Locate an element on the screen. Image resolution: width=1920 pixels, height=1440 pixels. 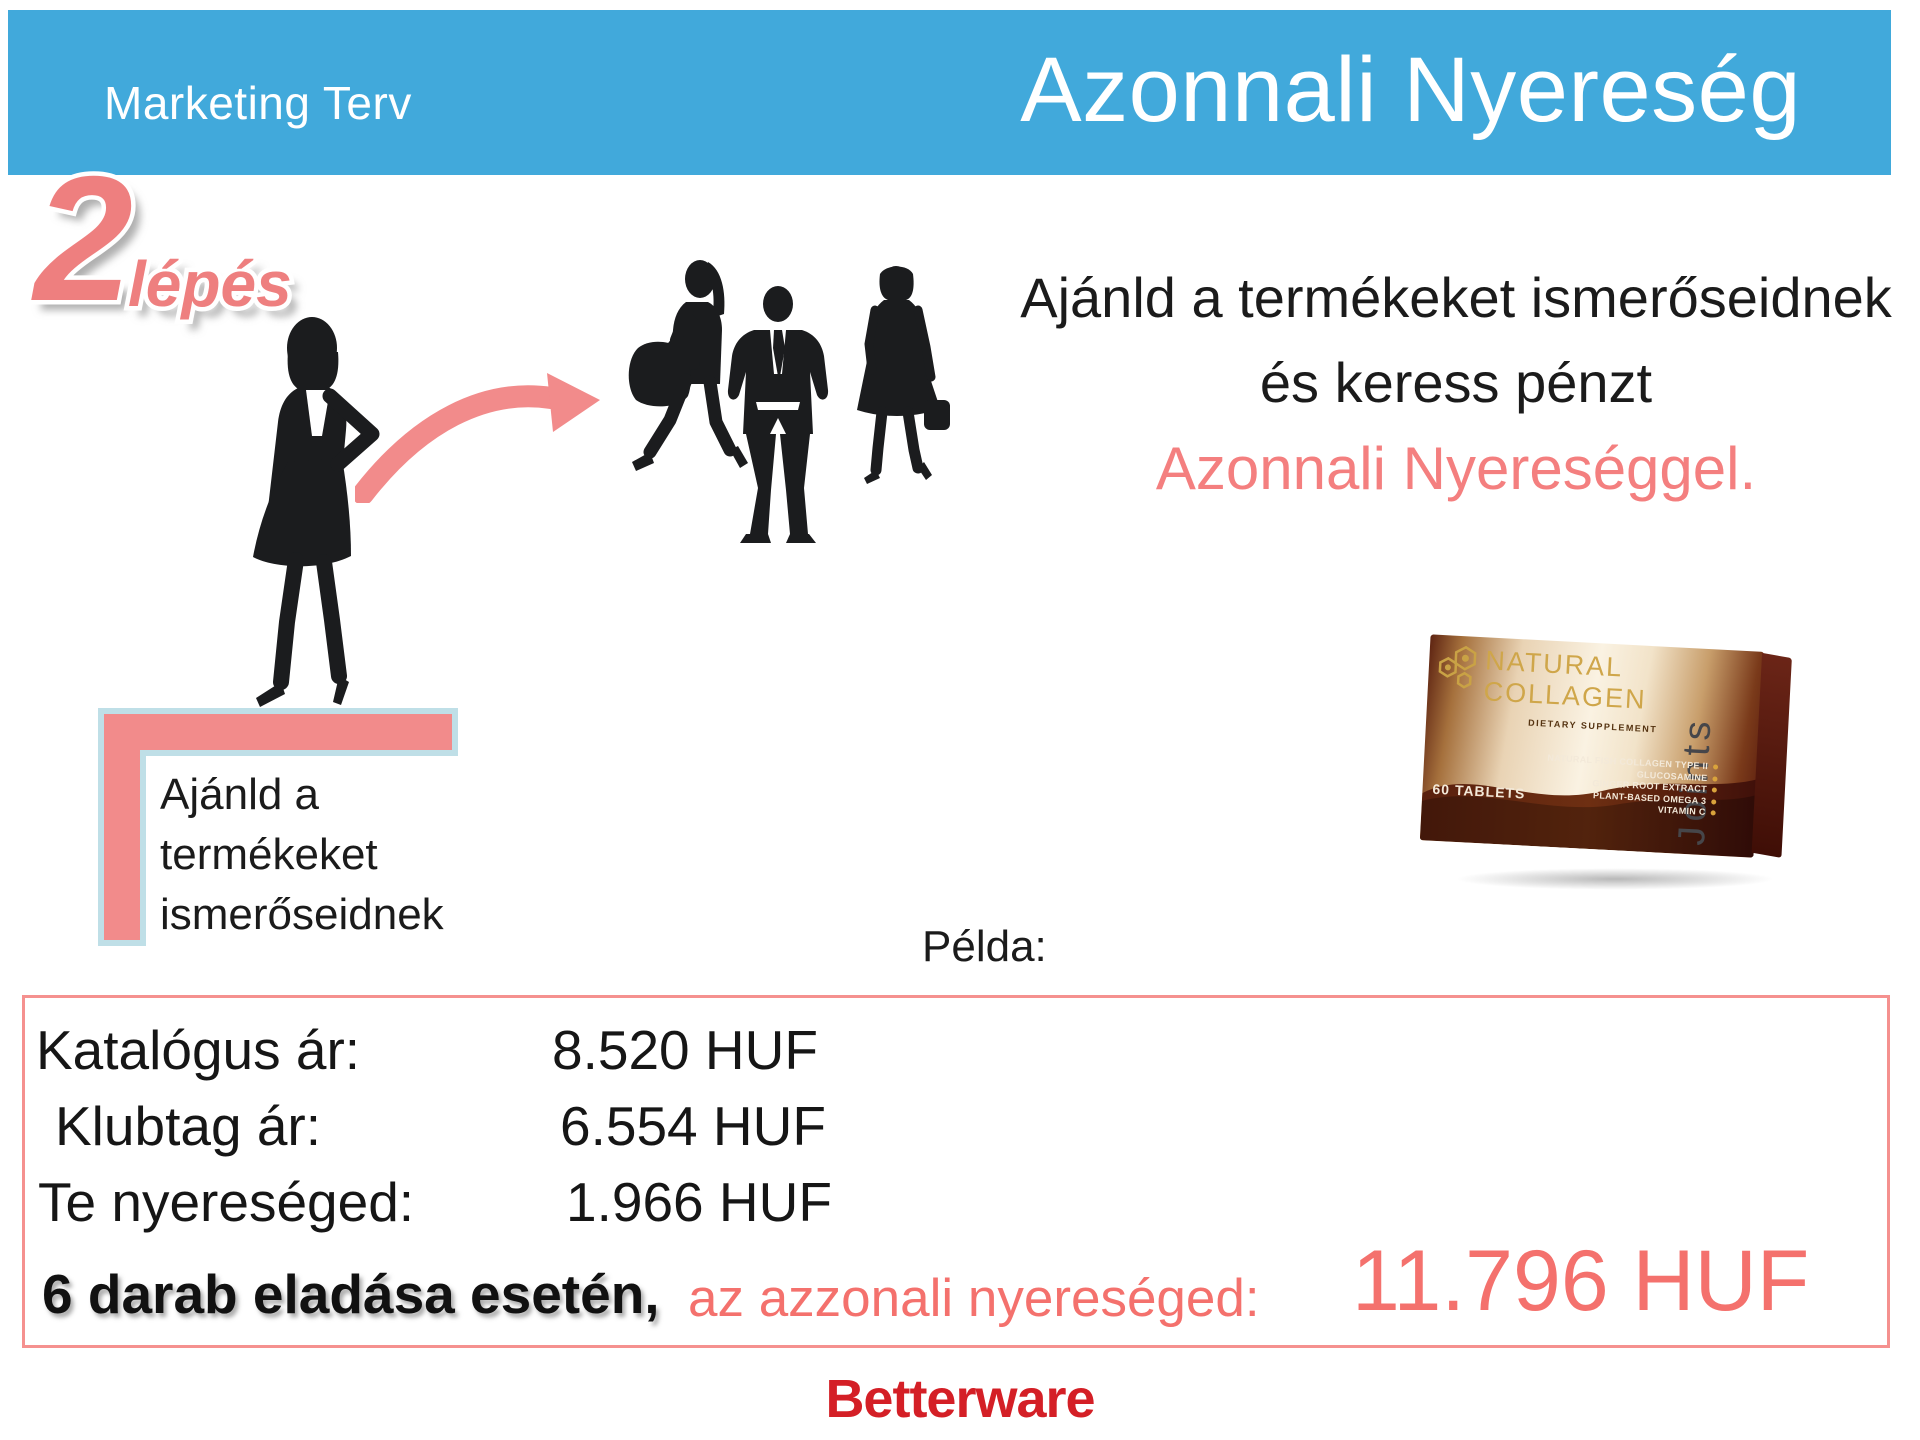
summary-amount: 11.796 HUF is located at coordinates (1581, 1281).